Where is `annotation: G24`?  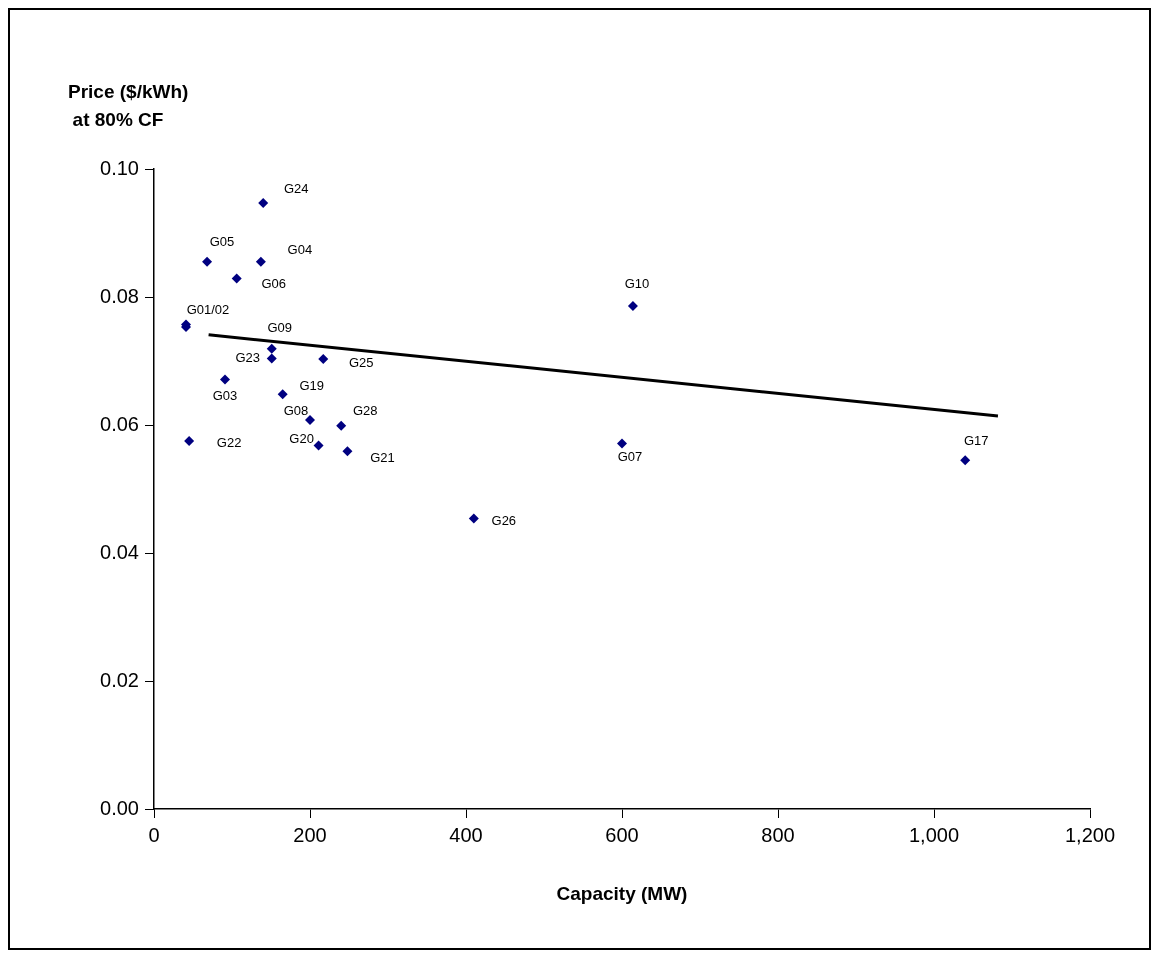 annotation: G24 is located at coordinates (296, 189).